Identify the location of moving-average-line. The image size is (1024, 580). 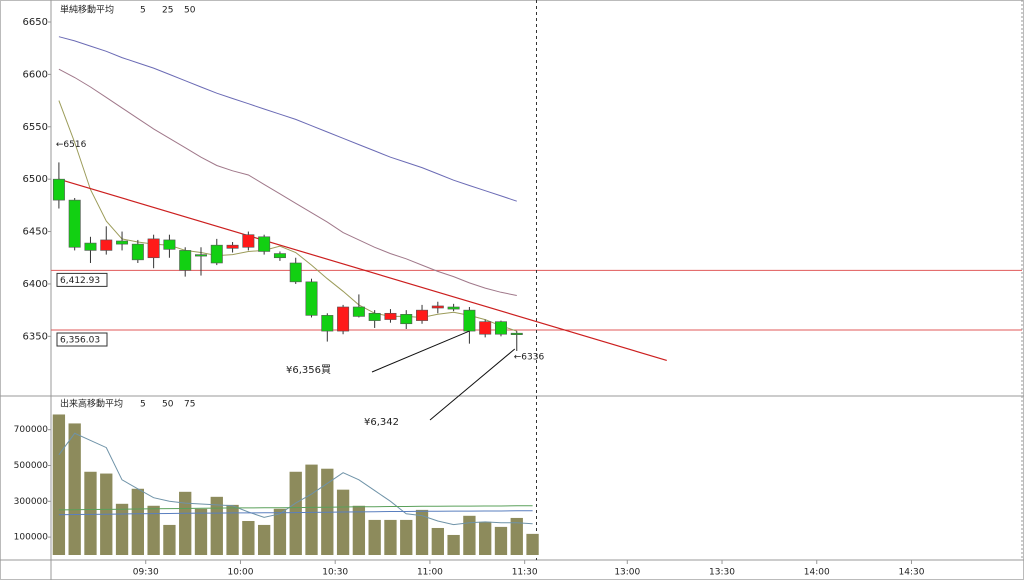
(287, 119).